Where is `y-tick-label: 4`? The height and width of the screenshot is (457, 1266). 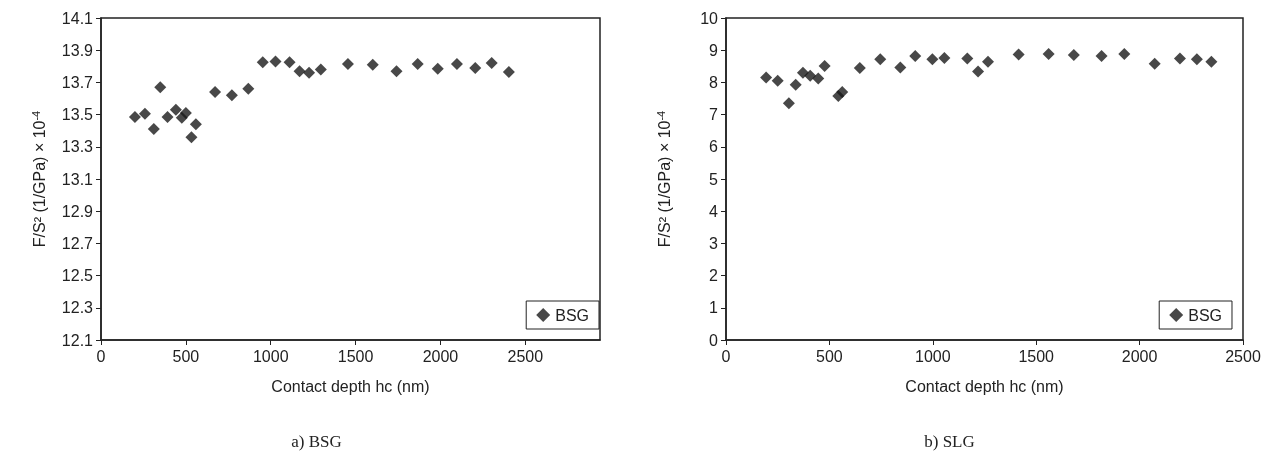 y-tick-label: 4 is located at coordinates (714, 211).